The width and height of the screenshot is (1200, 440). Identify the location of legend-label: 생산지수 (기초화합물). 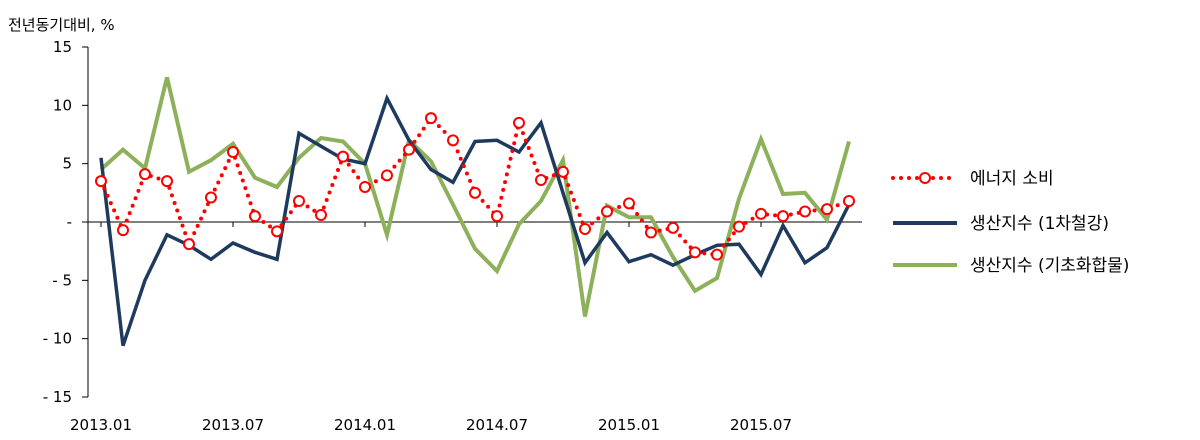
(1049, 266).